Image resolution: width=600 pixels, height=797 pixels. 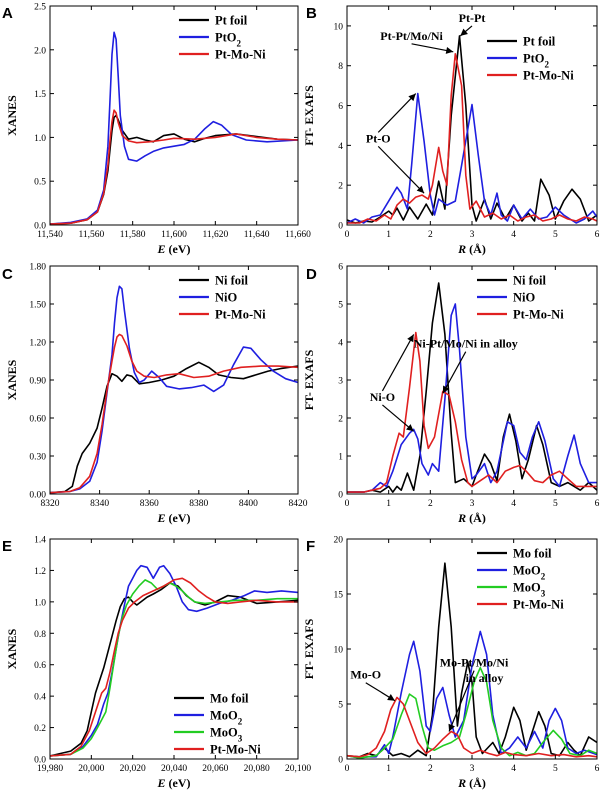 What do you see at coordinates (228, 40) in the screenshot?
I see `legend-entry: PtO2` at bounding box center [228, 40].